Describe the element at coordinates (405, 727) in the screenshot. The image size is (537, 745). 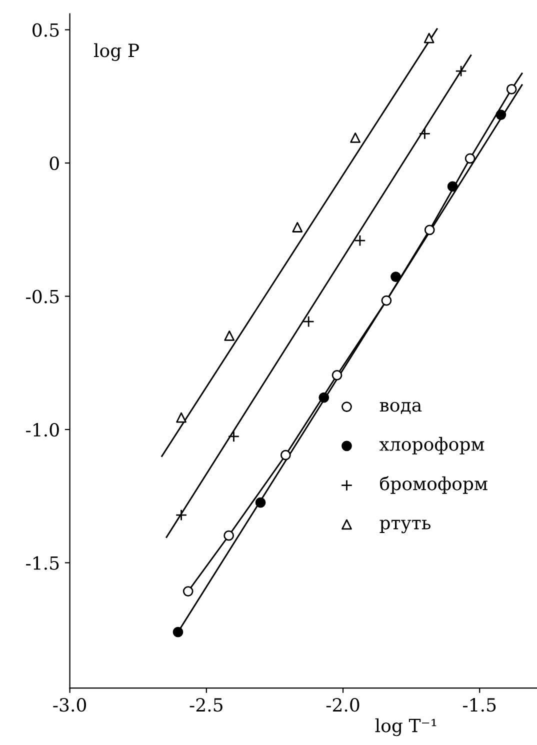
I see `x-axis-title: log T⁻¹` at that location.